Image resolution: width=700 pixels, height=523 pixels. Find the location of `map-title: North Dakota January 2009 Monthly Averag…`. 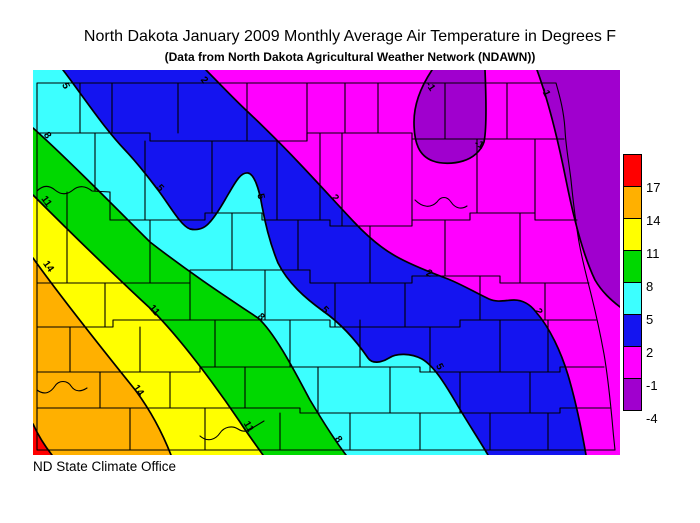

map-title: North Dakota January 2009 Monthly Averag… is located at coordinates (350, 36).